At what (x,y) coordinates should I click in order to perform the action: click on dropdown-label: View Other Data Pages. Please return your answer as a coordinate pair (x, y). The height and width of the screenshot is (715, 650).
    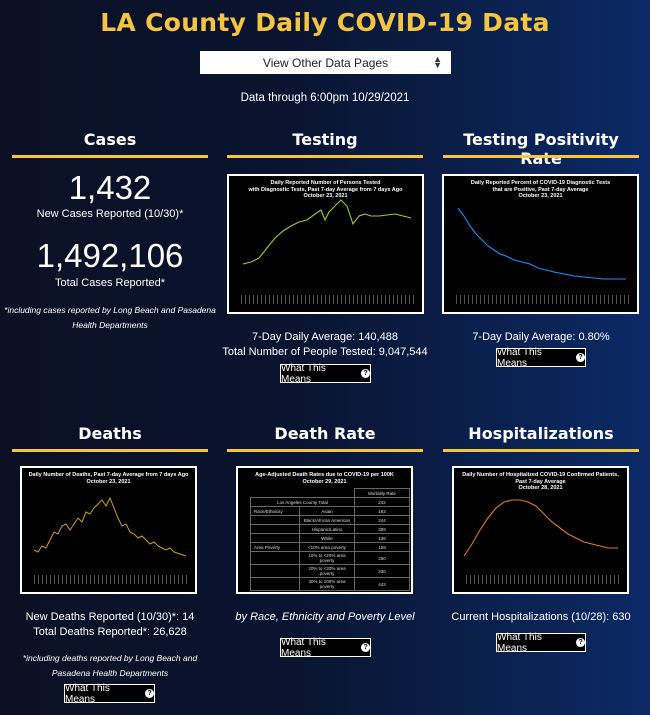
    Looking at the image, I should click on (325, 62).